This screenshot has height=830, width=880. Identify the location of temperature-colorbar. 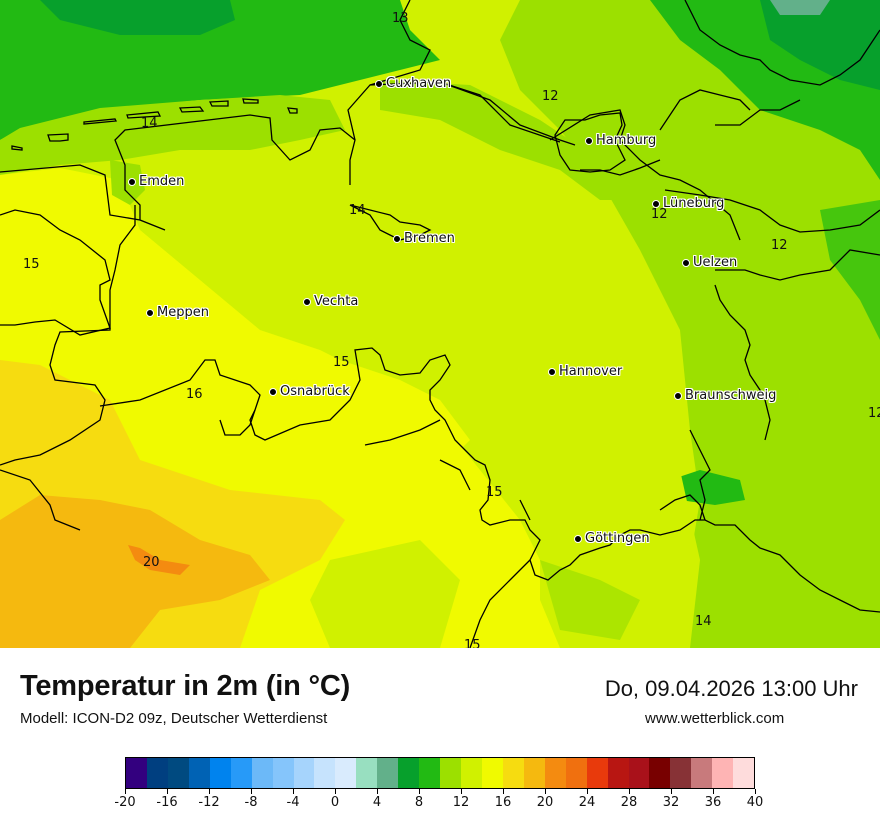
(440, 773).